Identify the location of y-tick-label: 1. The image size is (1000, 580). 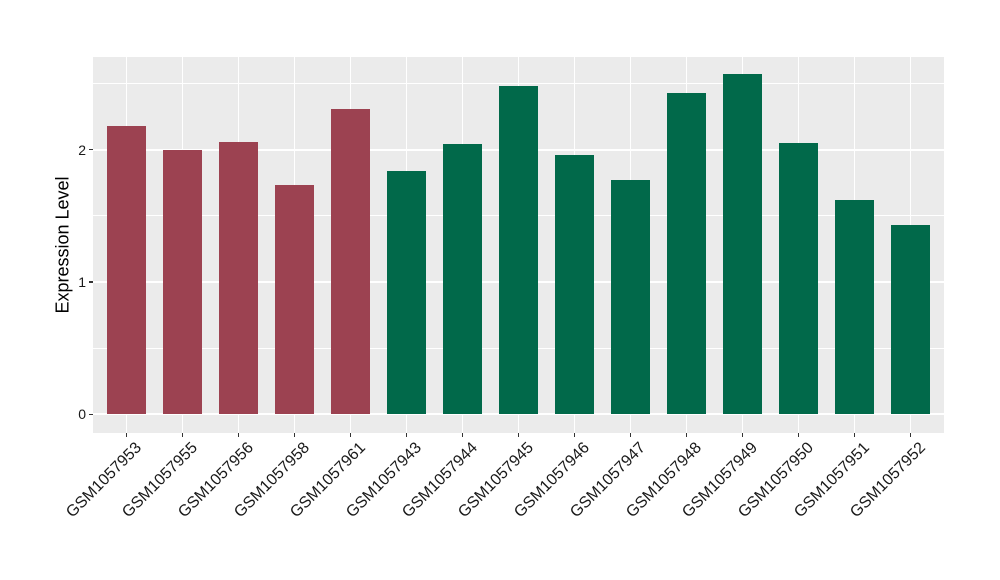
(82, 282).